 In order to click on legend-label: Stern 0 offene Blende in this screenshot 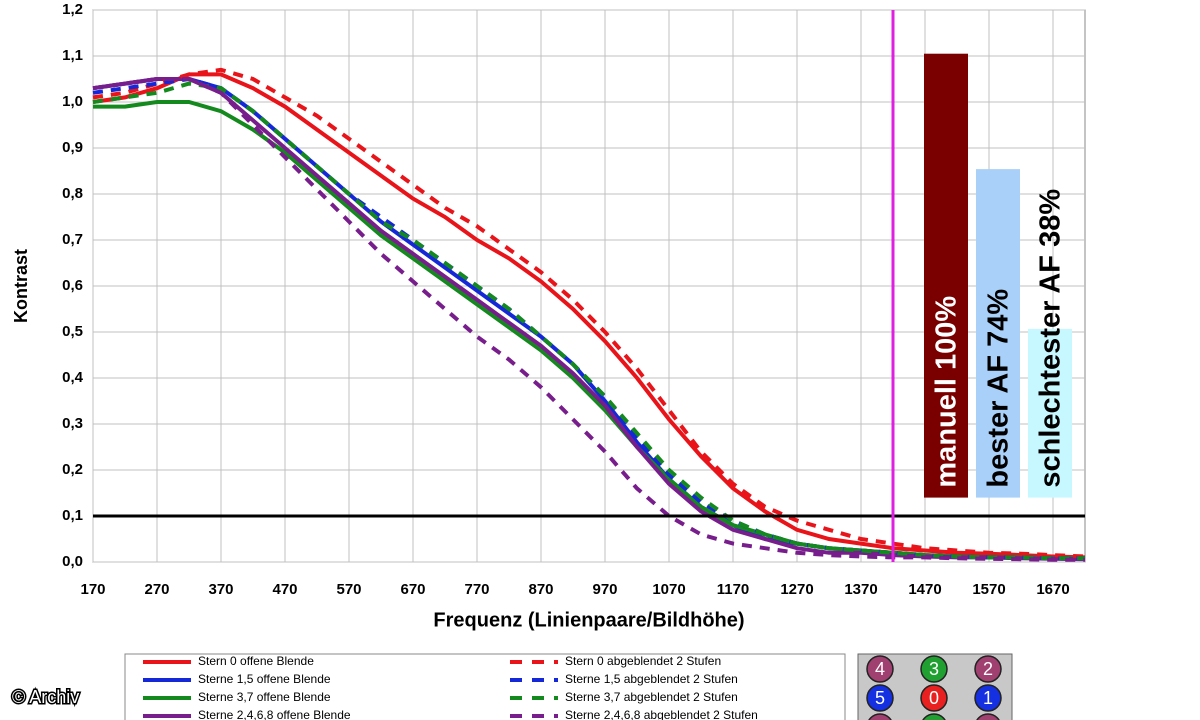, I will do `click(256, 661)`.